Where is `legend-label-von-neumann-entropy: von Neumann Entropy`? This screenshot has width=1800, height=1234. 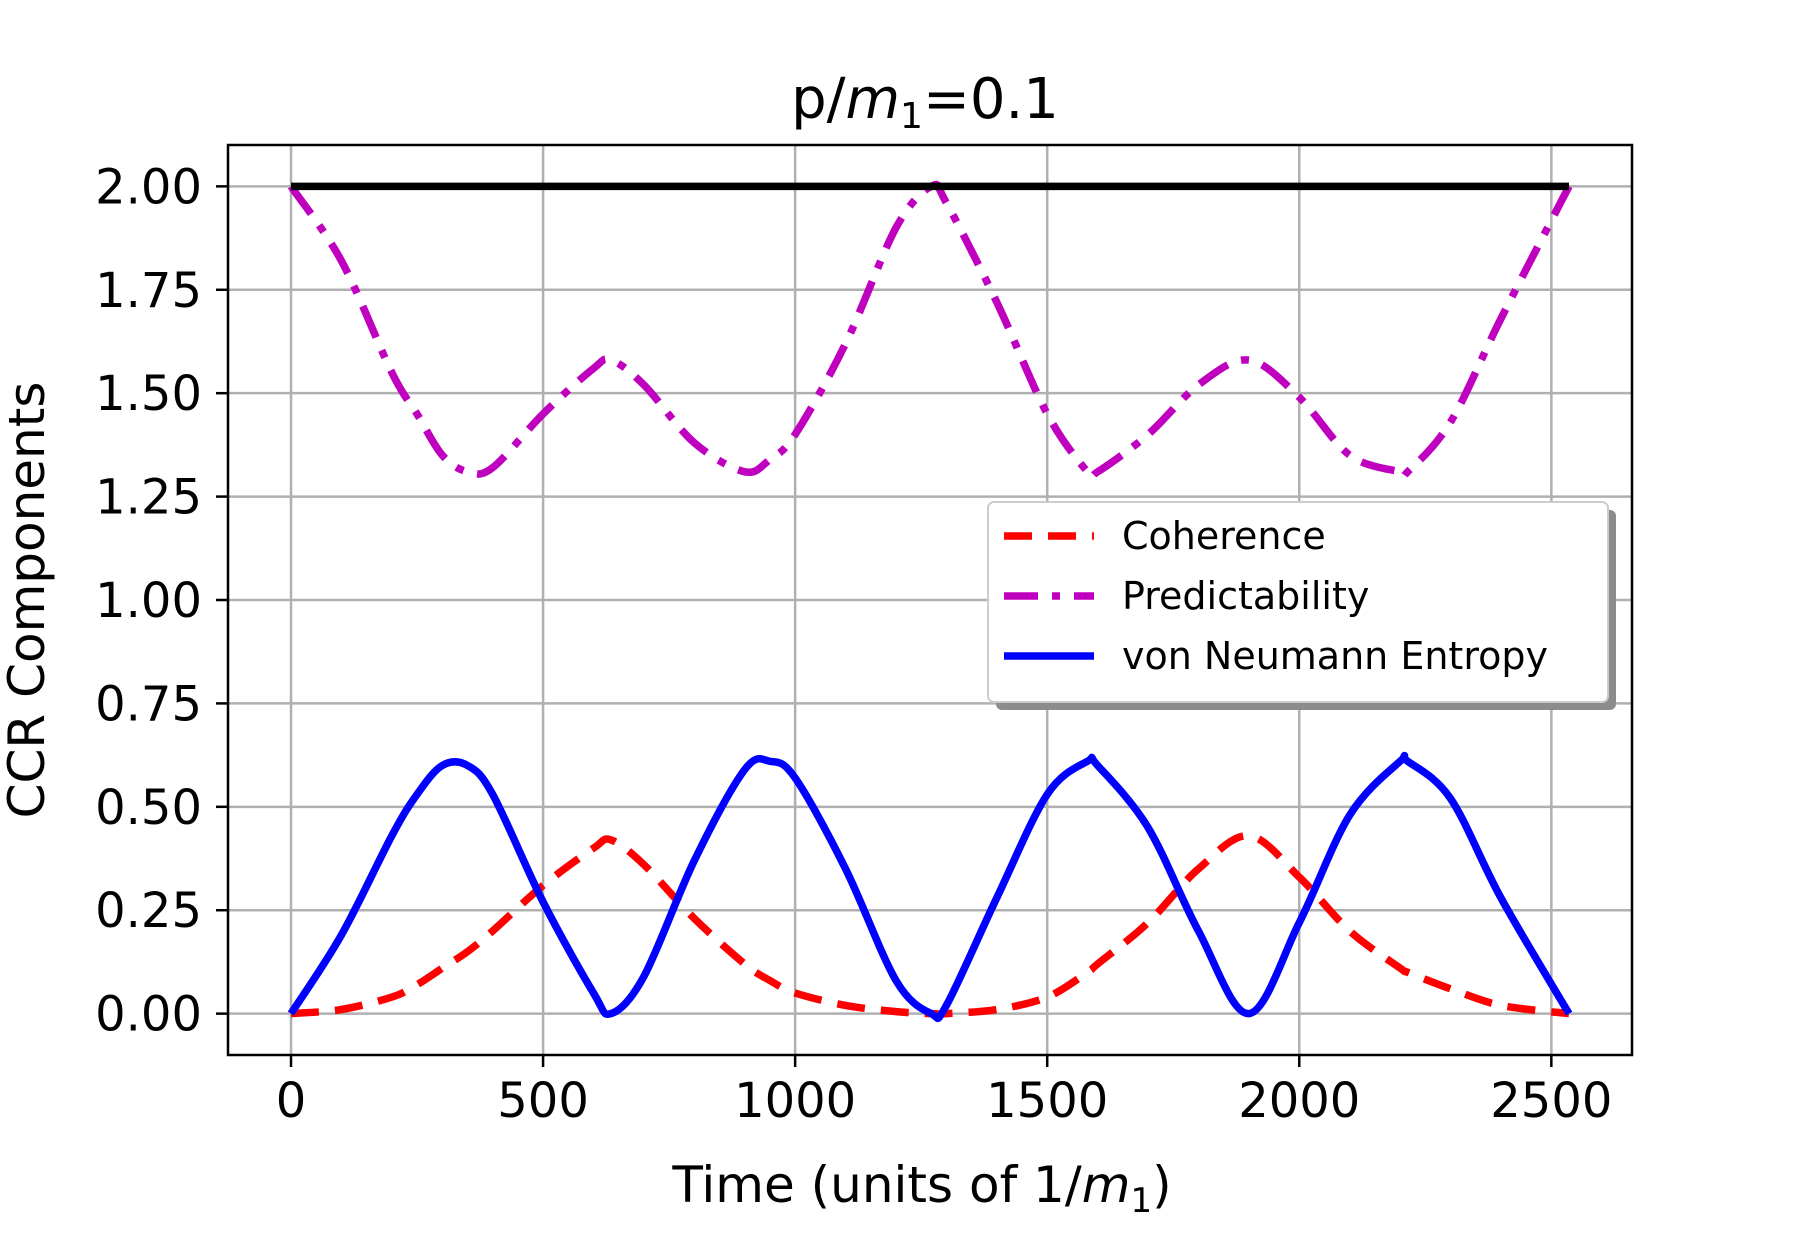 legend-label-von-neumann-entropy: von Neumann Entropy is located at coordinates (1335, 656).